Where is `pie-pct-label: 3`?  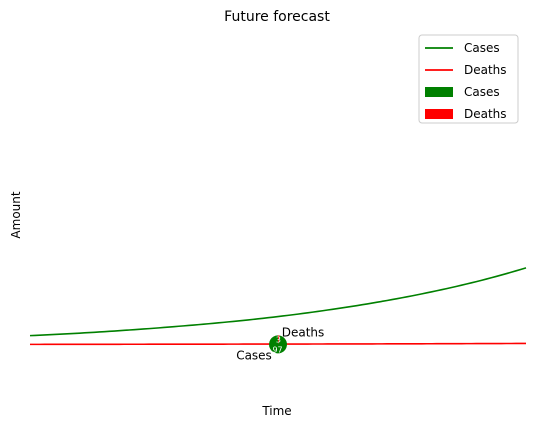 pie-pct-label: 3 is located at coordinates (278, 339).